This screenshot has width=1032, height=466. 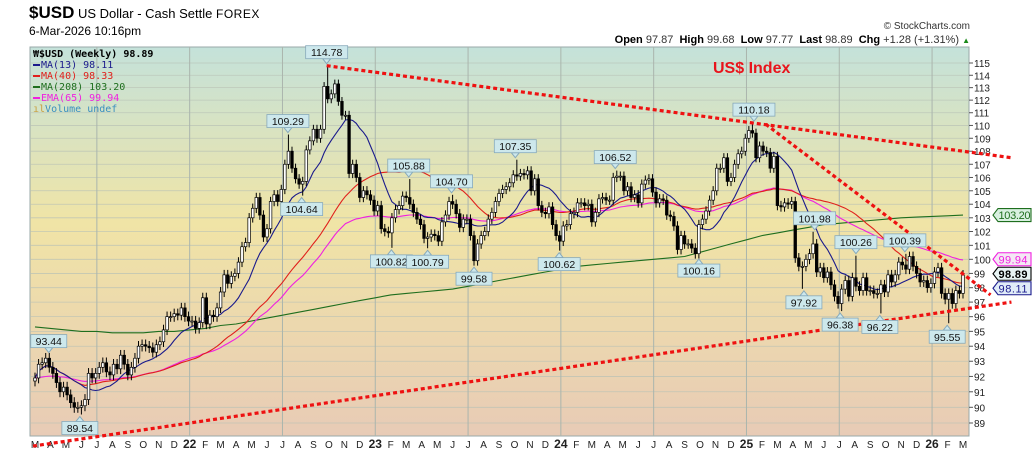 I want to click on price-label: 100.82, so click(x=391, y=258).